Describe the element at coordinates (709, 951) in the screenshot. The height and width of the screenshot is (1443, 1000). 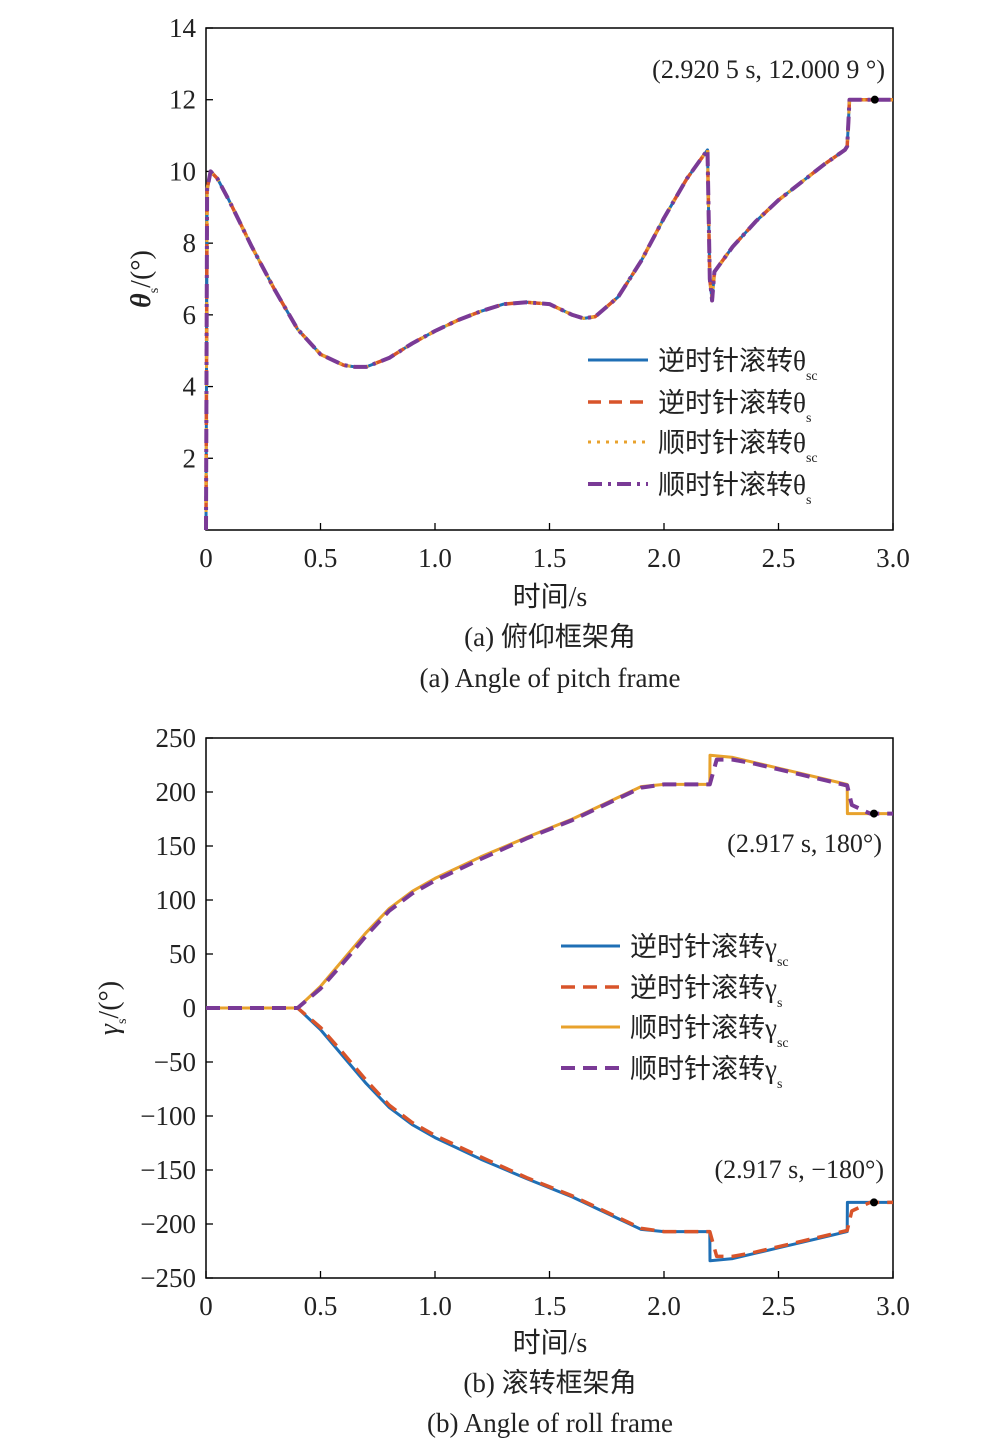
I see `chart-b-legend-label: 逆时针滚转γsc` at that location.